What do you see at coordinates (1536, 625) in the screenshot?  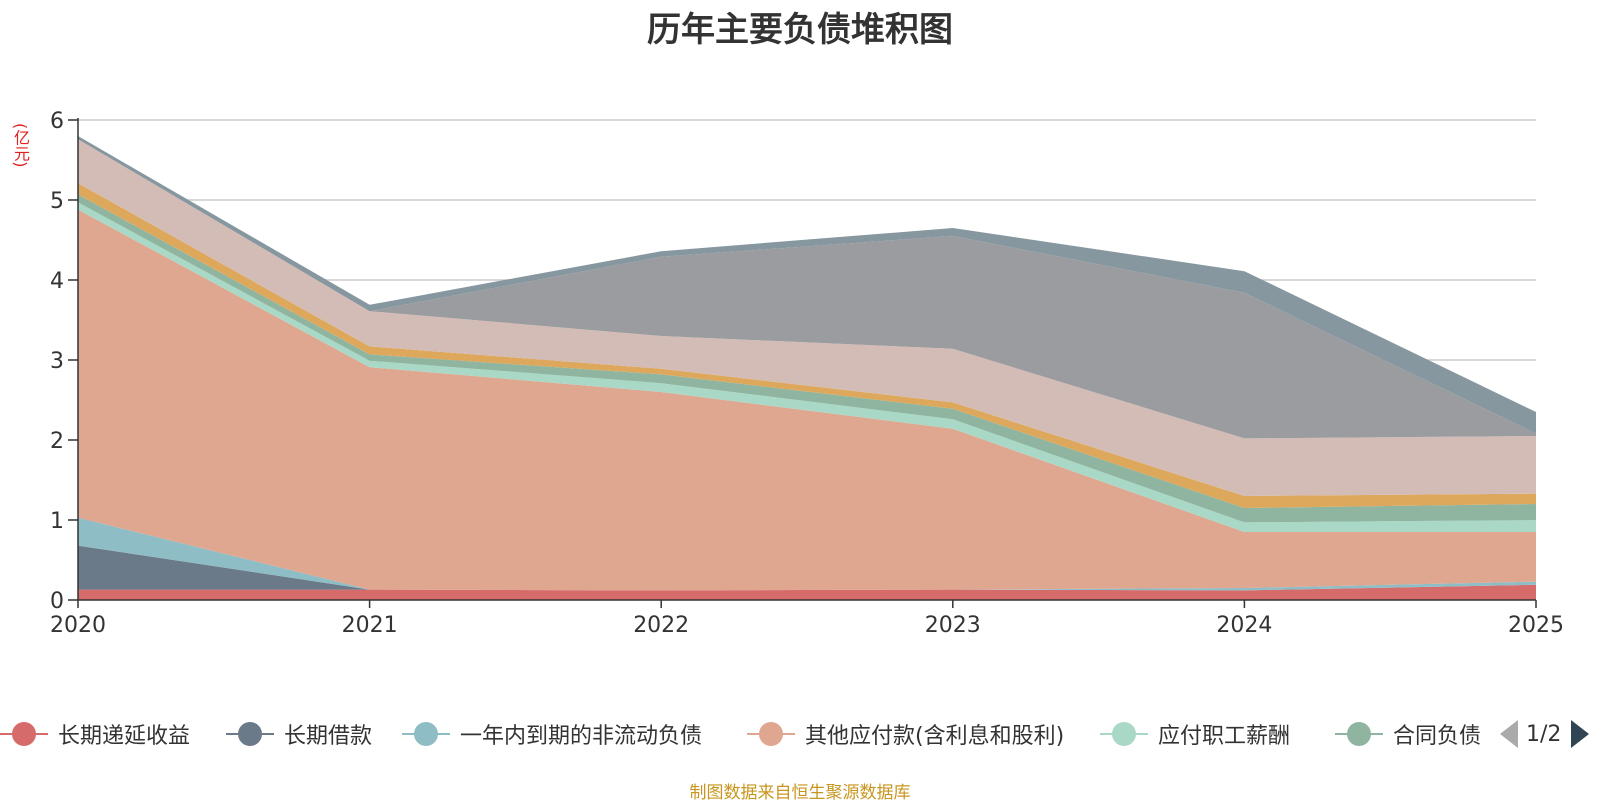 I see `x-tick-label: 2025` at bounding box center [1536, 625].